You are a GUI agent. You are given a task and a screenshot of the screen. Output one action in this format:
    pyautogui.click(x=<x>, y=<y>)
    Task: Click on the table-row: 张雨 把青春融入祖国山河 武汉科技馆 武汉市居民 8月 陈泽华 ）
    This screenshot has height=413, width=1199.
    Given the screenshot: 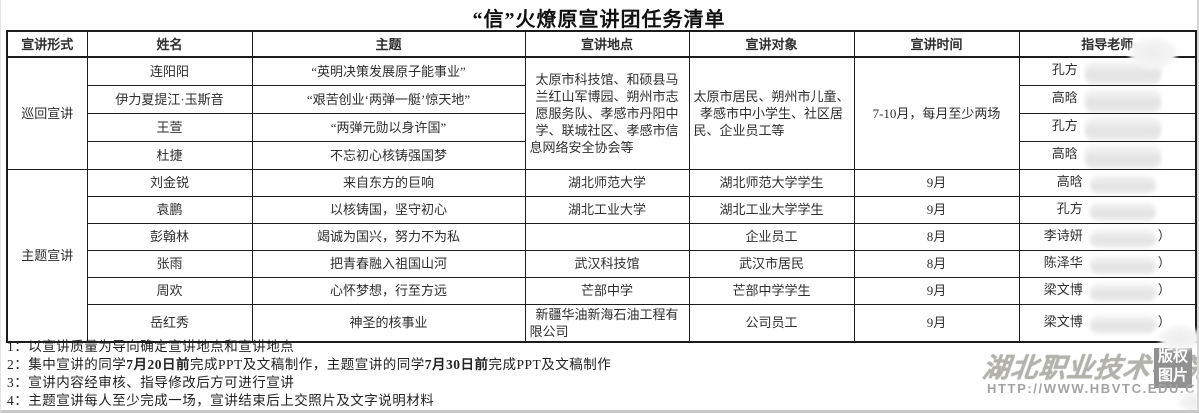 What is the action you would take?
    pyautogui.click(x=602, y=263)
    